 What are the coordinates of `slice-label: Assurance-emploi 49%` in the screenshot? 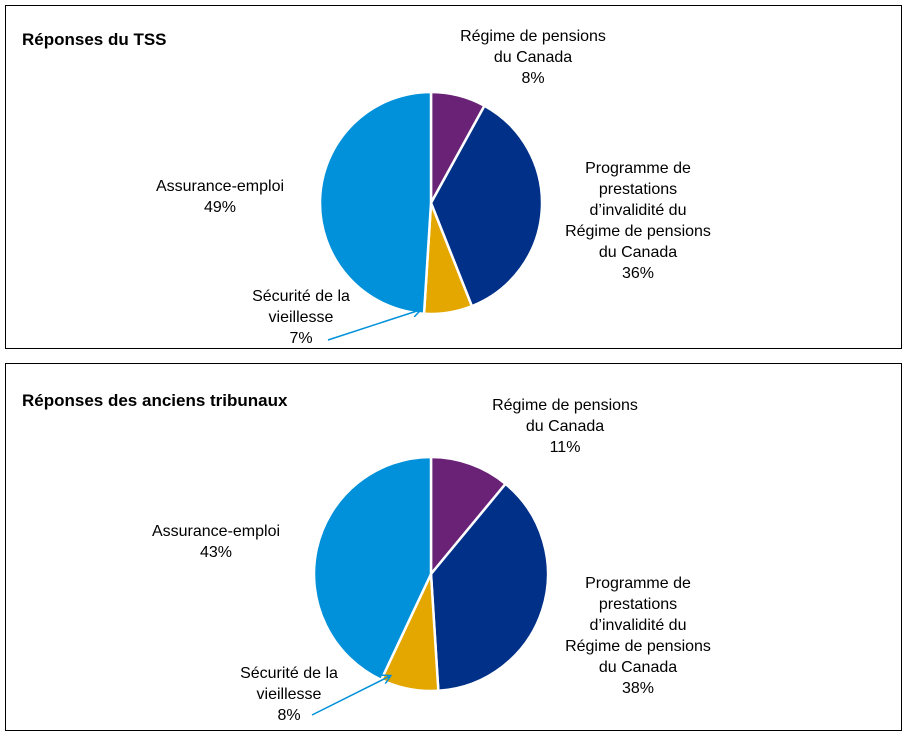 It's located at (220, 197).